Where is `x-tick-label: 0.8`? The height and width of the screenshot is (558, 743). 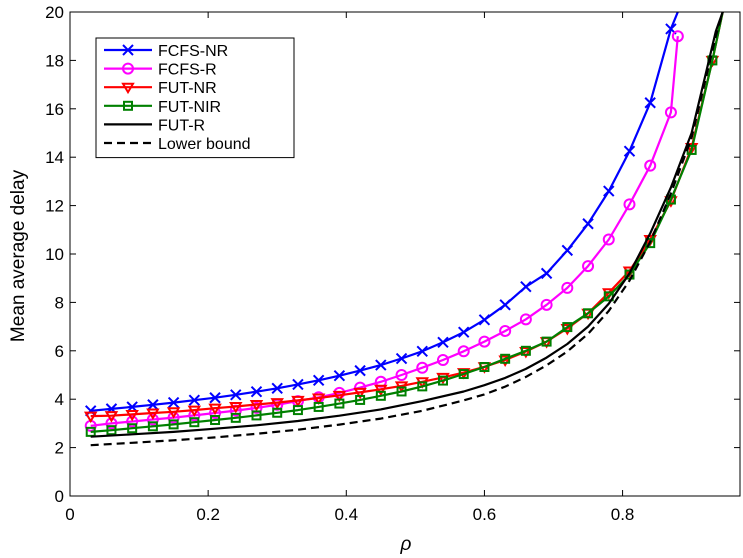
x-tick-label: 0.8 is located at coordinates (623, 514).